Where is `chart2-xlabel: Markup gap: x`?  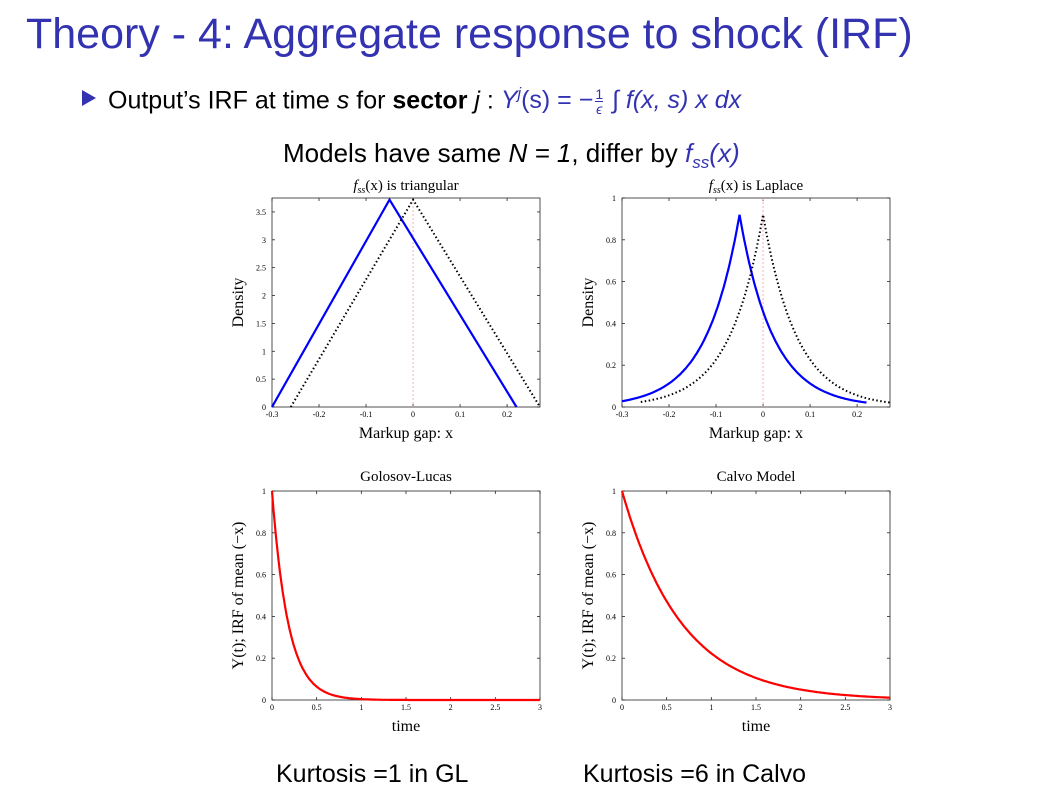 chart2-xlabel: Markup gap: x is located at coordinates (756, 433).